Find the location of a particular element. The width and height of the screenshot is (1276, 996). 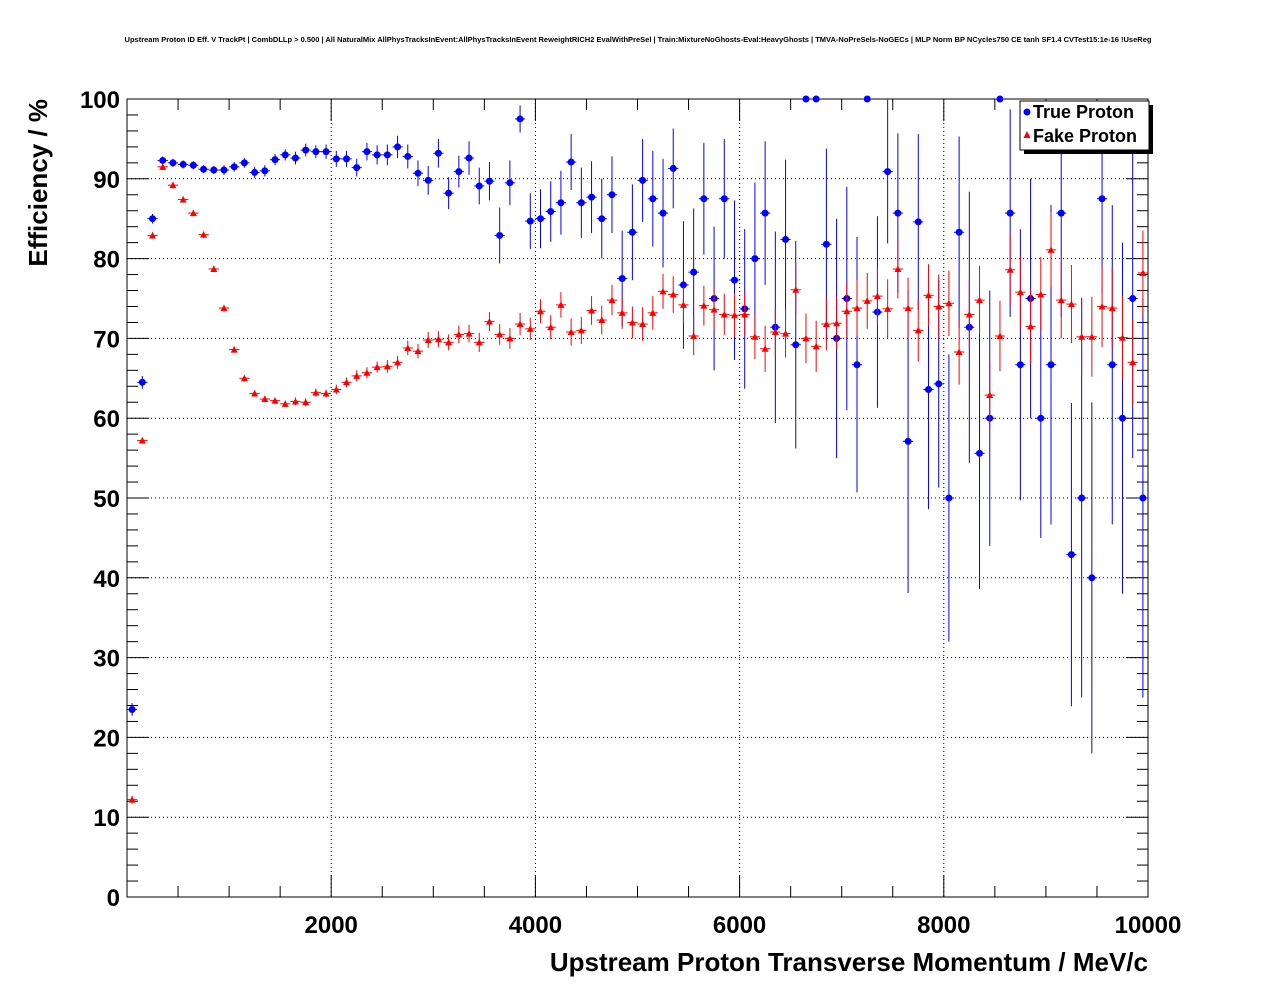

y-tick-label: 60 is located at coordinates (106, 419).